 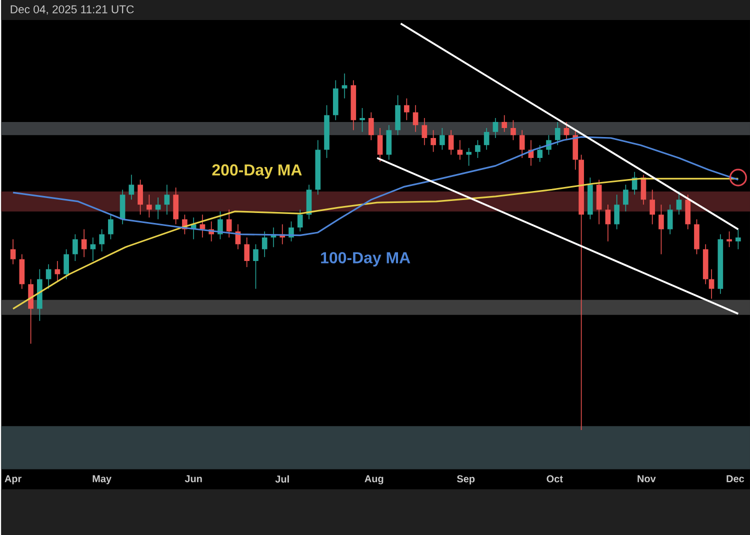 What do you see at coordinates (102, 479) in the screenshot?
I see `x-tick-label: May` at bounding box center [102, 479].